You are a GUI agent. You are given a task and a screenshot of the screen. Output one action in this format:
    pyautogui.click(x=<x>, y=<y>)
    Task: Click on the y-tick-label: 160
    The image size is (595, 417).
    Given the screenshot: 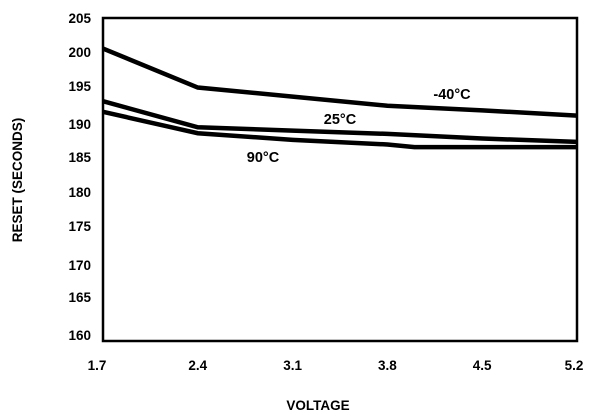 What is the action you would take?
    pyautogui.click(x=79, y=335)
    